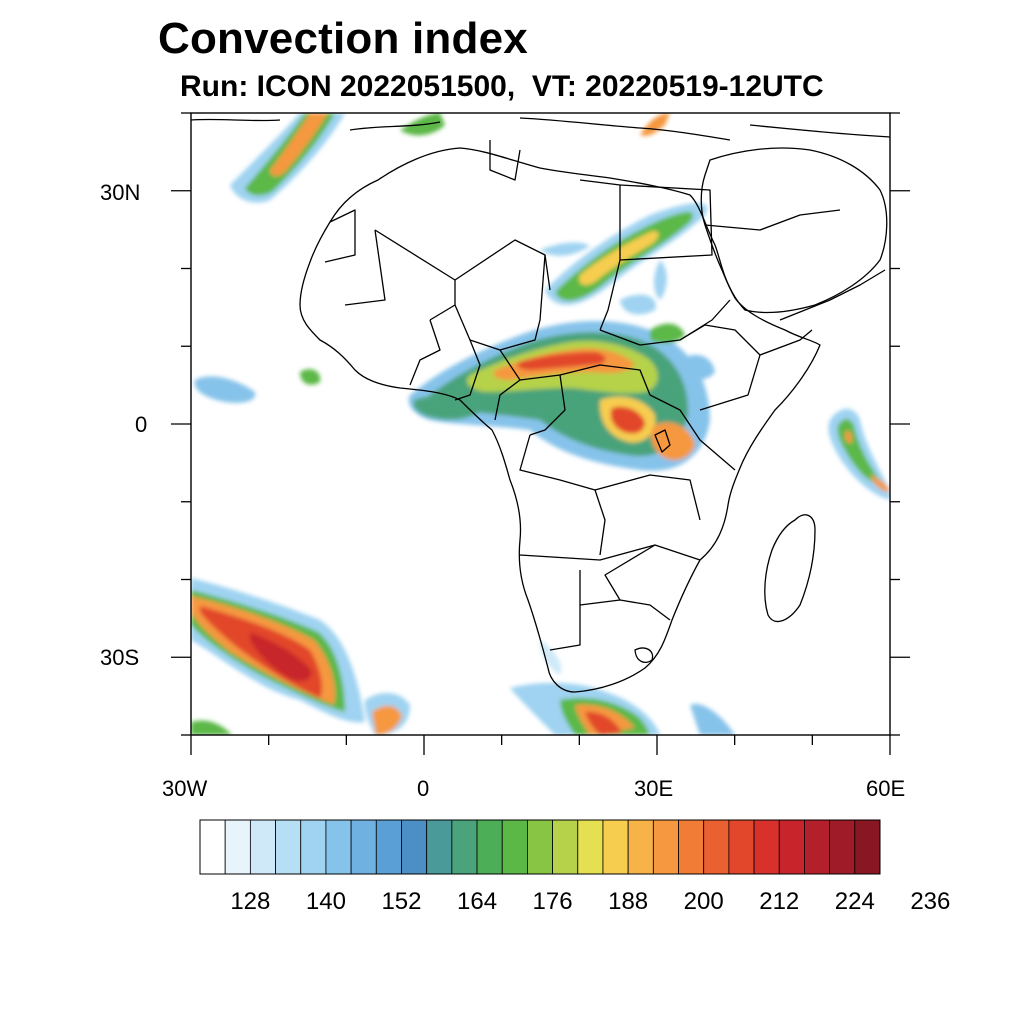  I want to click on map-subtitle: Run: ICON 2022051500, VT: 20220519-12UTC, so click(502, 86).